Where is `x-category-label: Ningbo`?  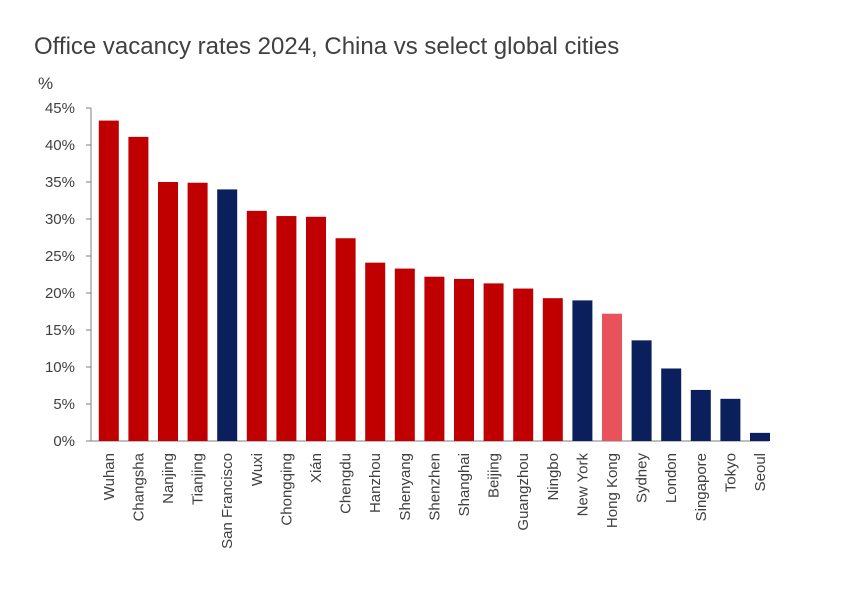 x-category-label: Ningbo is located at coordinates (553, 477).